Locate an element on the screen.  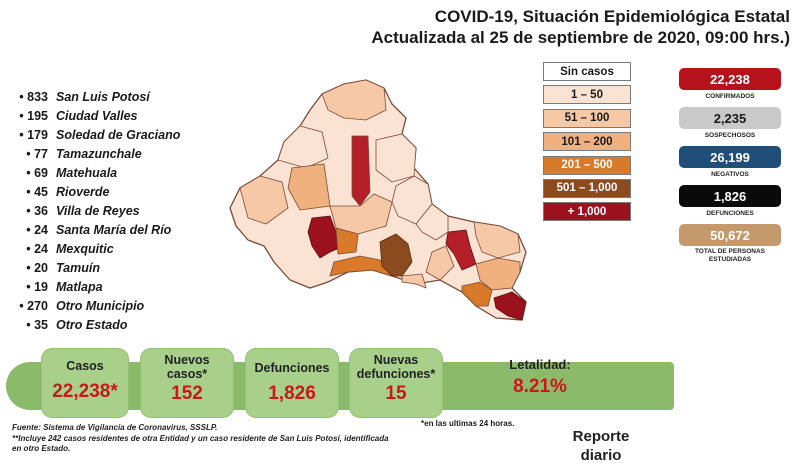
stat-label: SOSPECHOSOS is located at coordinates (730, 135).